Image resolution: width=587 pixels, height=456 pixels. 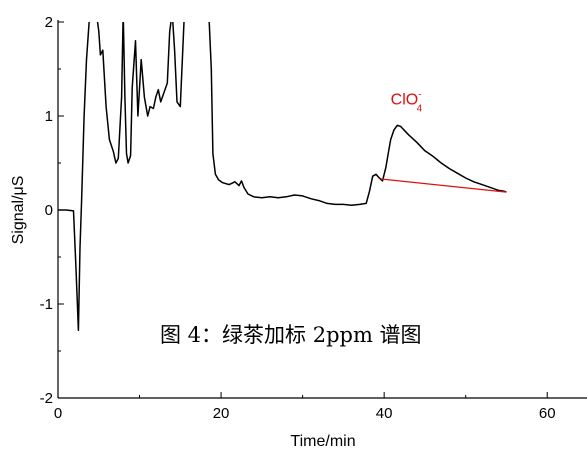 What do you see at coordinates (443, 185) in the screenshot?
I see `baseline-segment` at bounding box center [443, 185].